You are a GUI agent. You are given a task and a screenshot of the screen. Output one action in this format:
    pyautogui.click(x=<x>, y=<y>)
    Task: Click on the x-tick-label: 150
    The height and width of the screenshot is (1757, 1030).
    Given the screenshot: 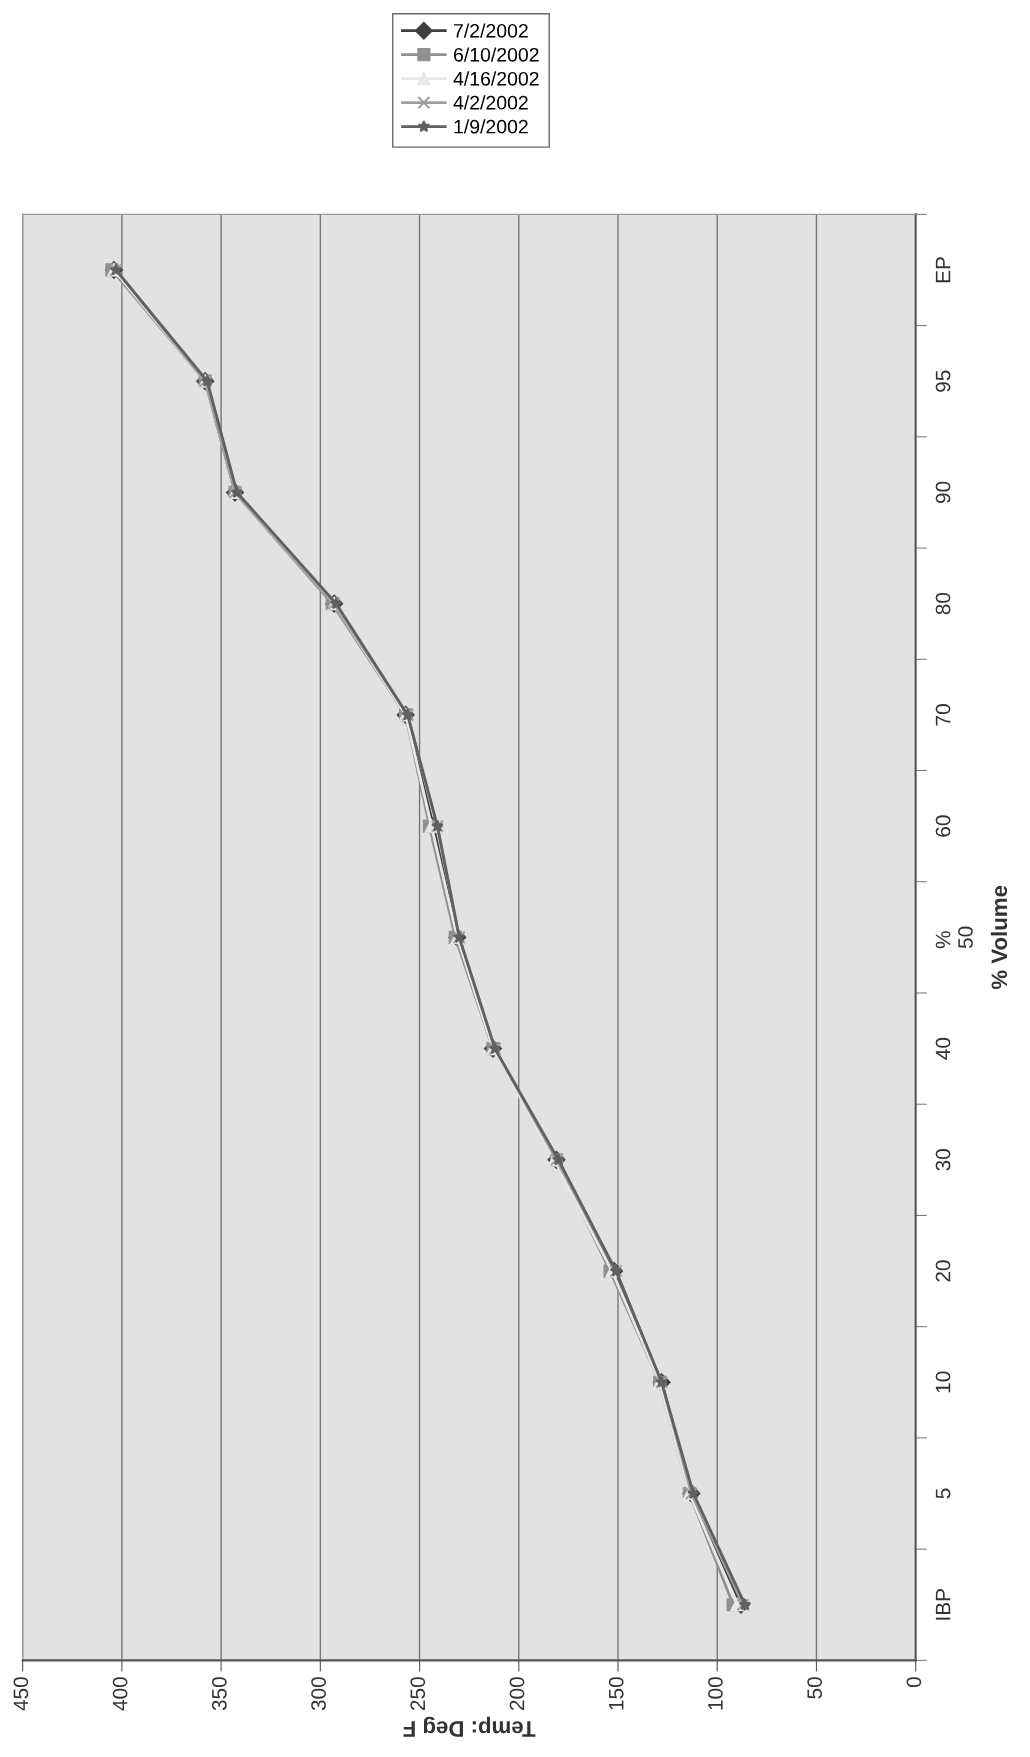 What is the action you would take?
    pyautogui.click(x=616, y=1693)
    